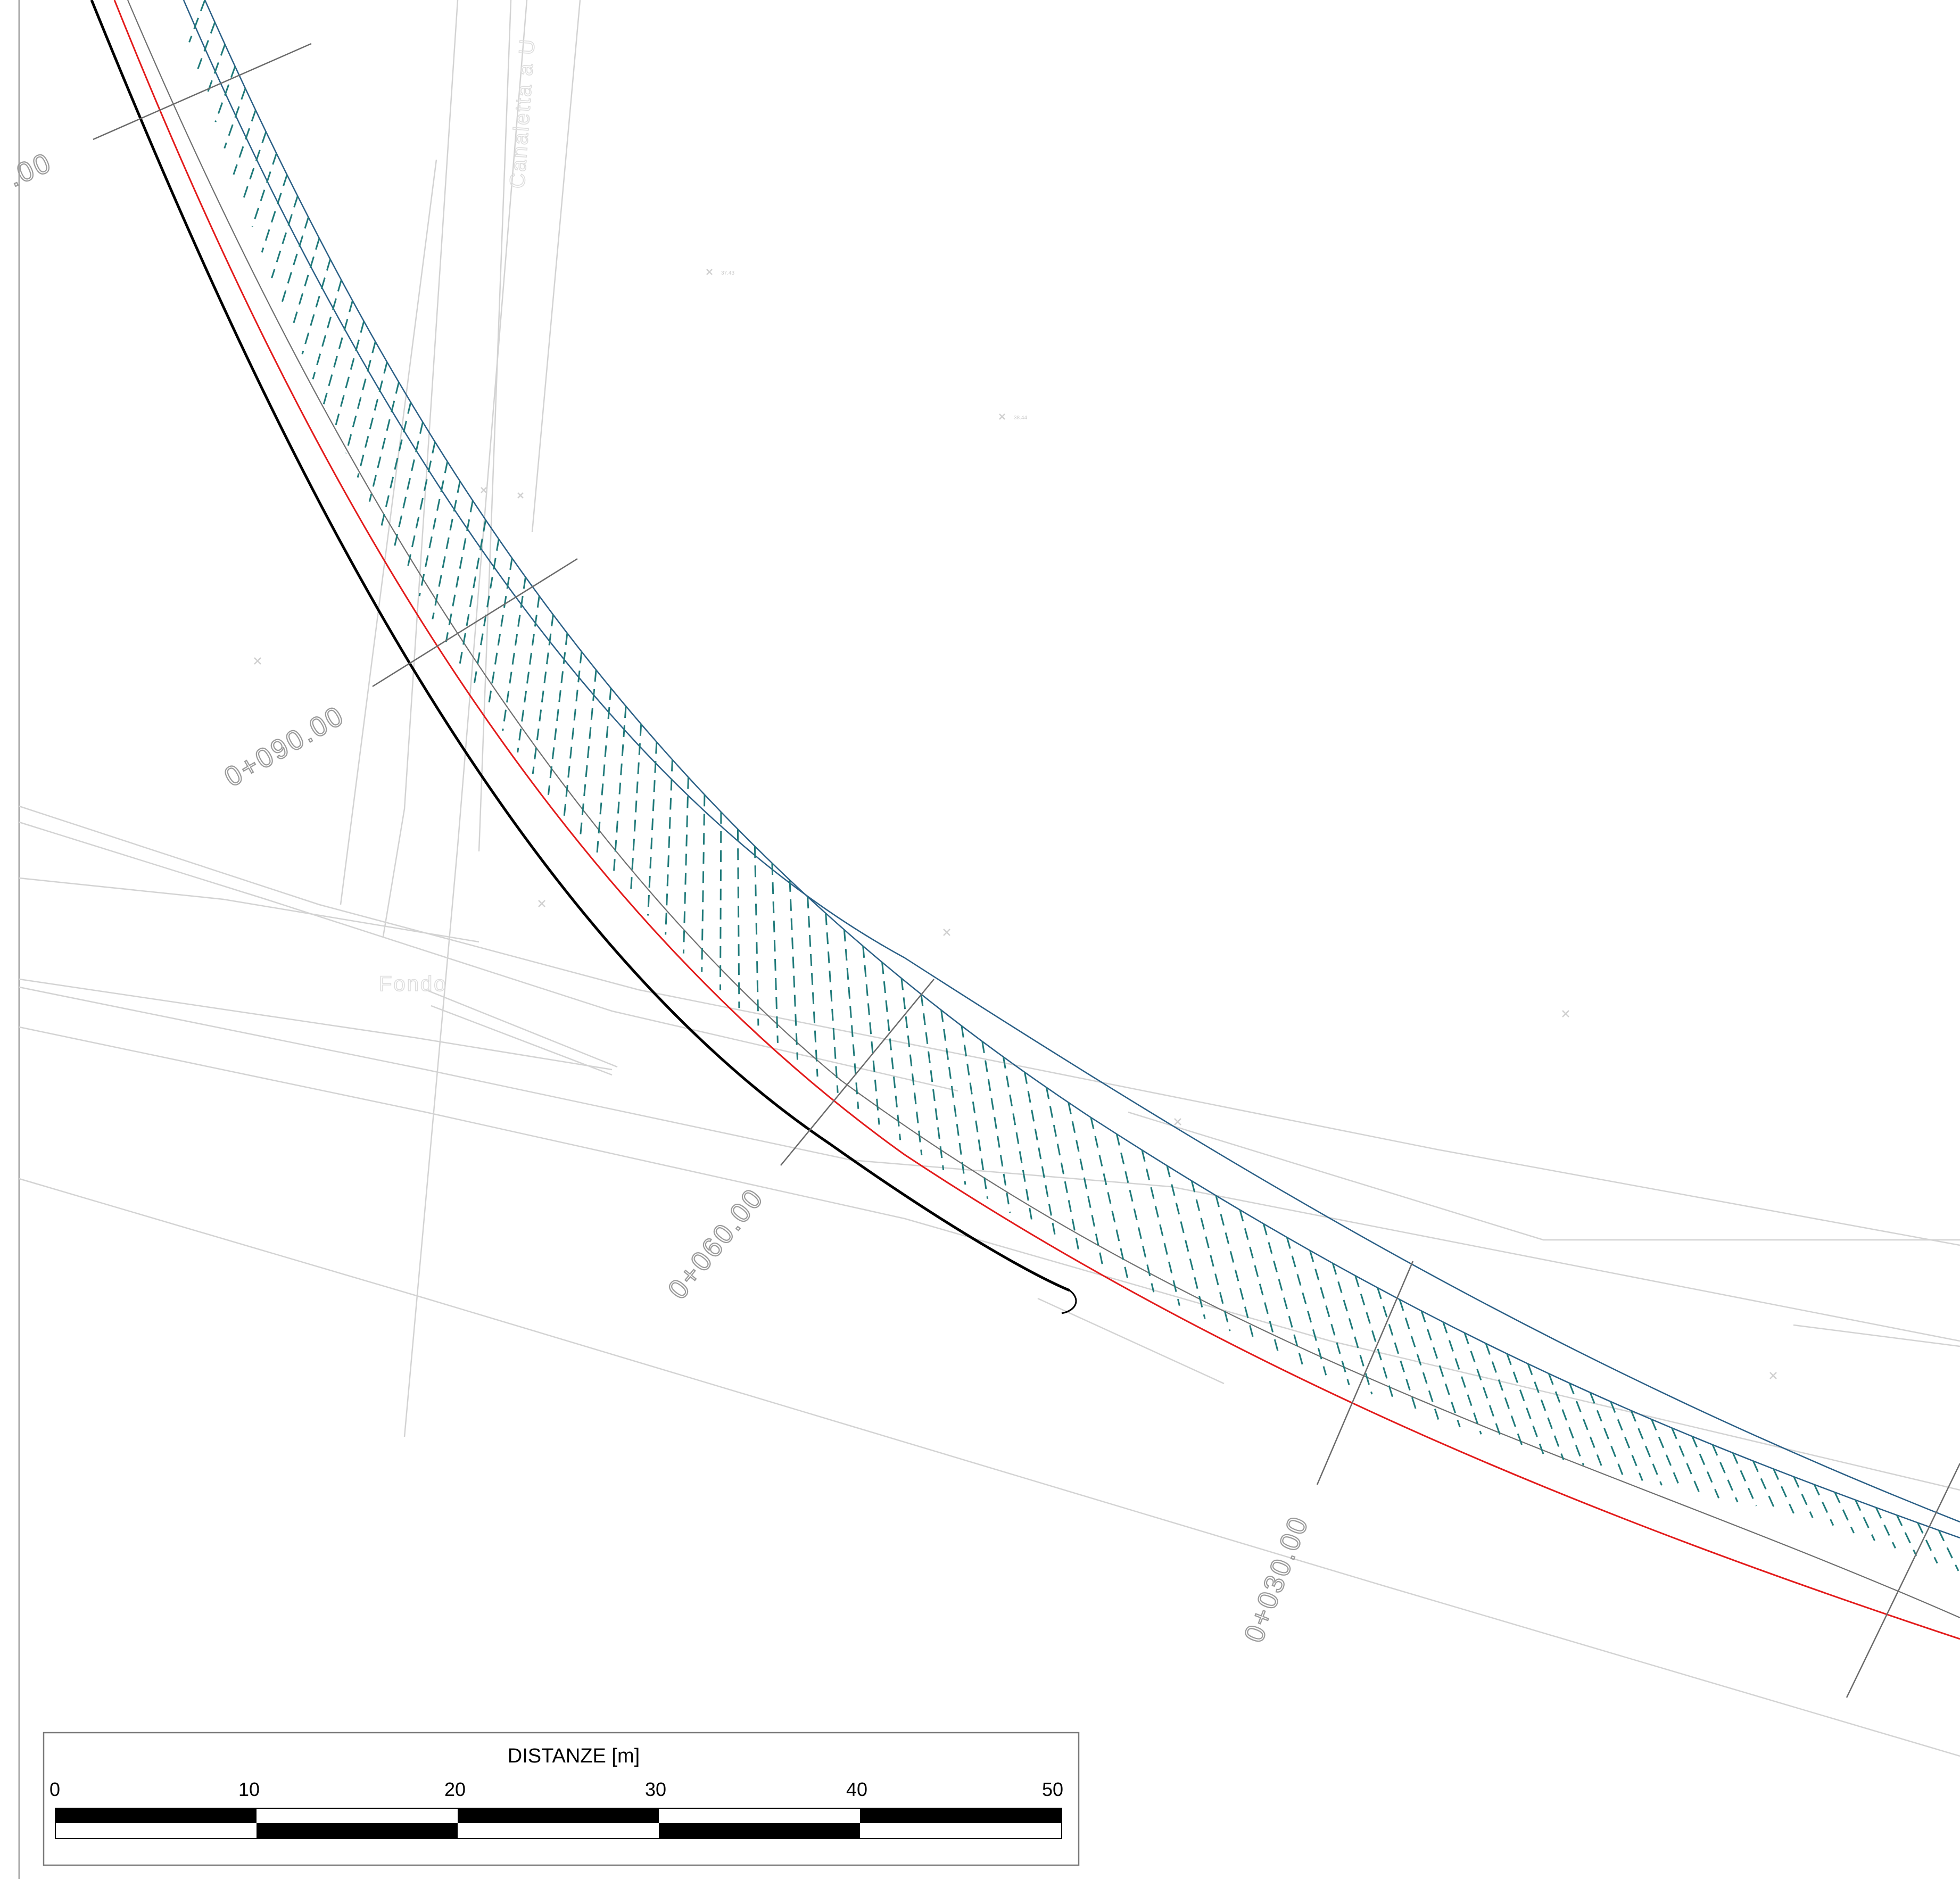 The image size is (1960, 1879). Describe the element at coordinates (558, 1816) in the screenshot. I see `scale-segment-20-30-top` at that location.